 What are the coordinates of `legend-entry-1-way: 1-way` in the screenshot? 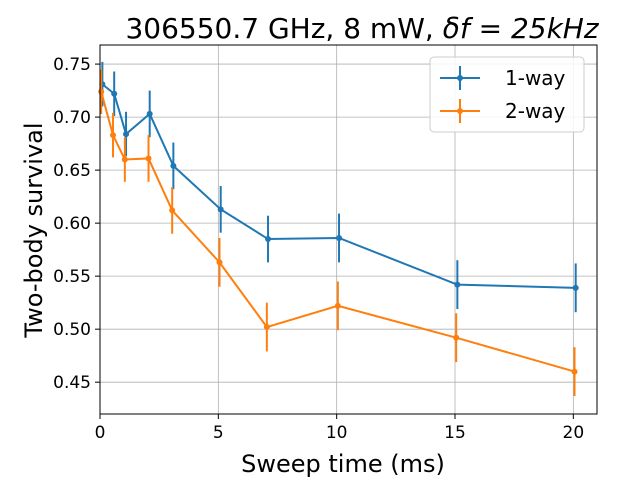 It's located at (503, 78).